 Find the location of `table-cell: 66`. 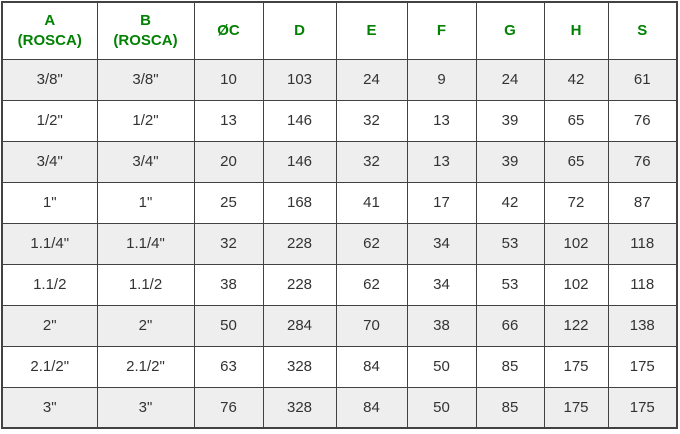

table-cell: 66 is located at coordinates (510, 325).